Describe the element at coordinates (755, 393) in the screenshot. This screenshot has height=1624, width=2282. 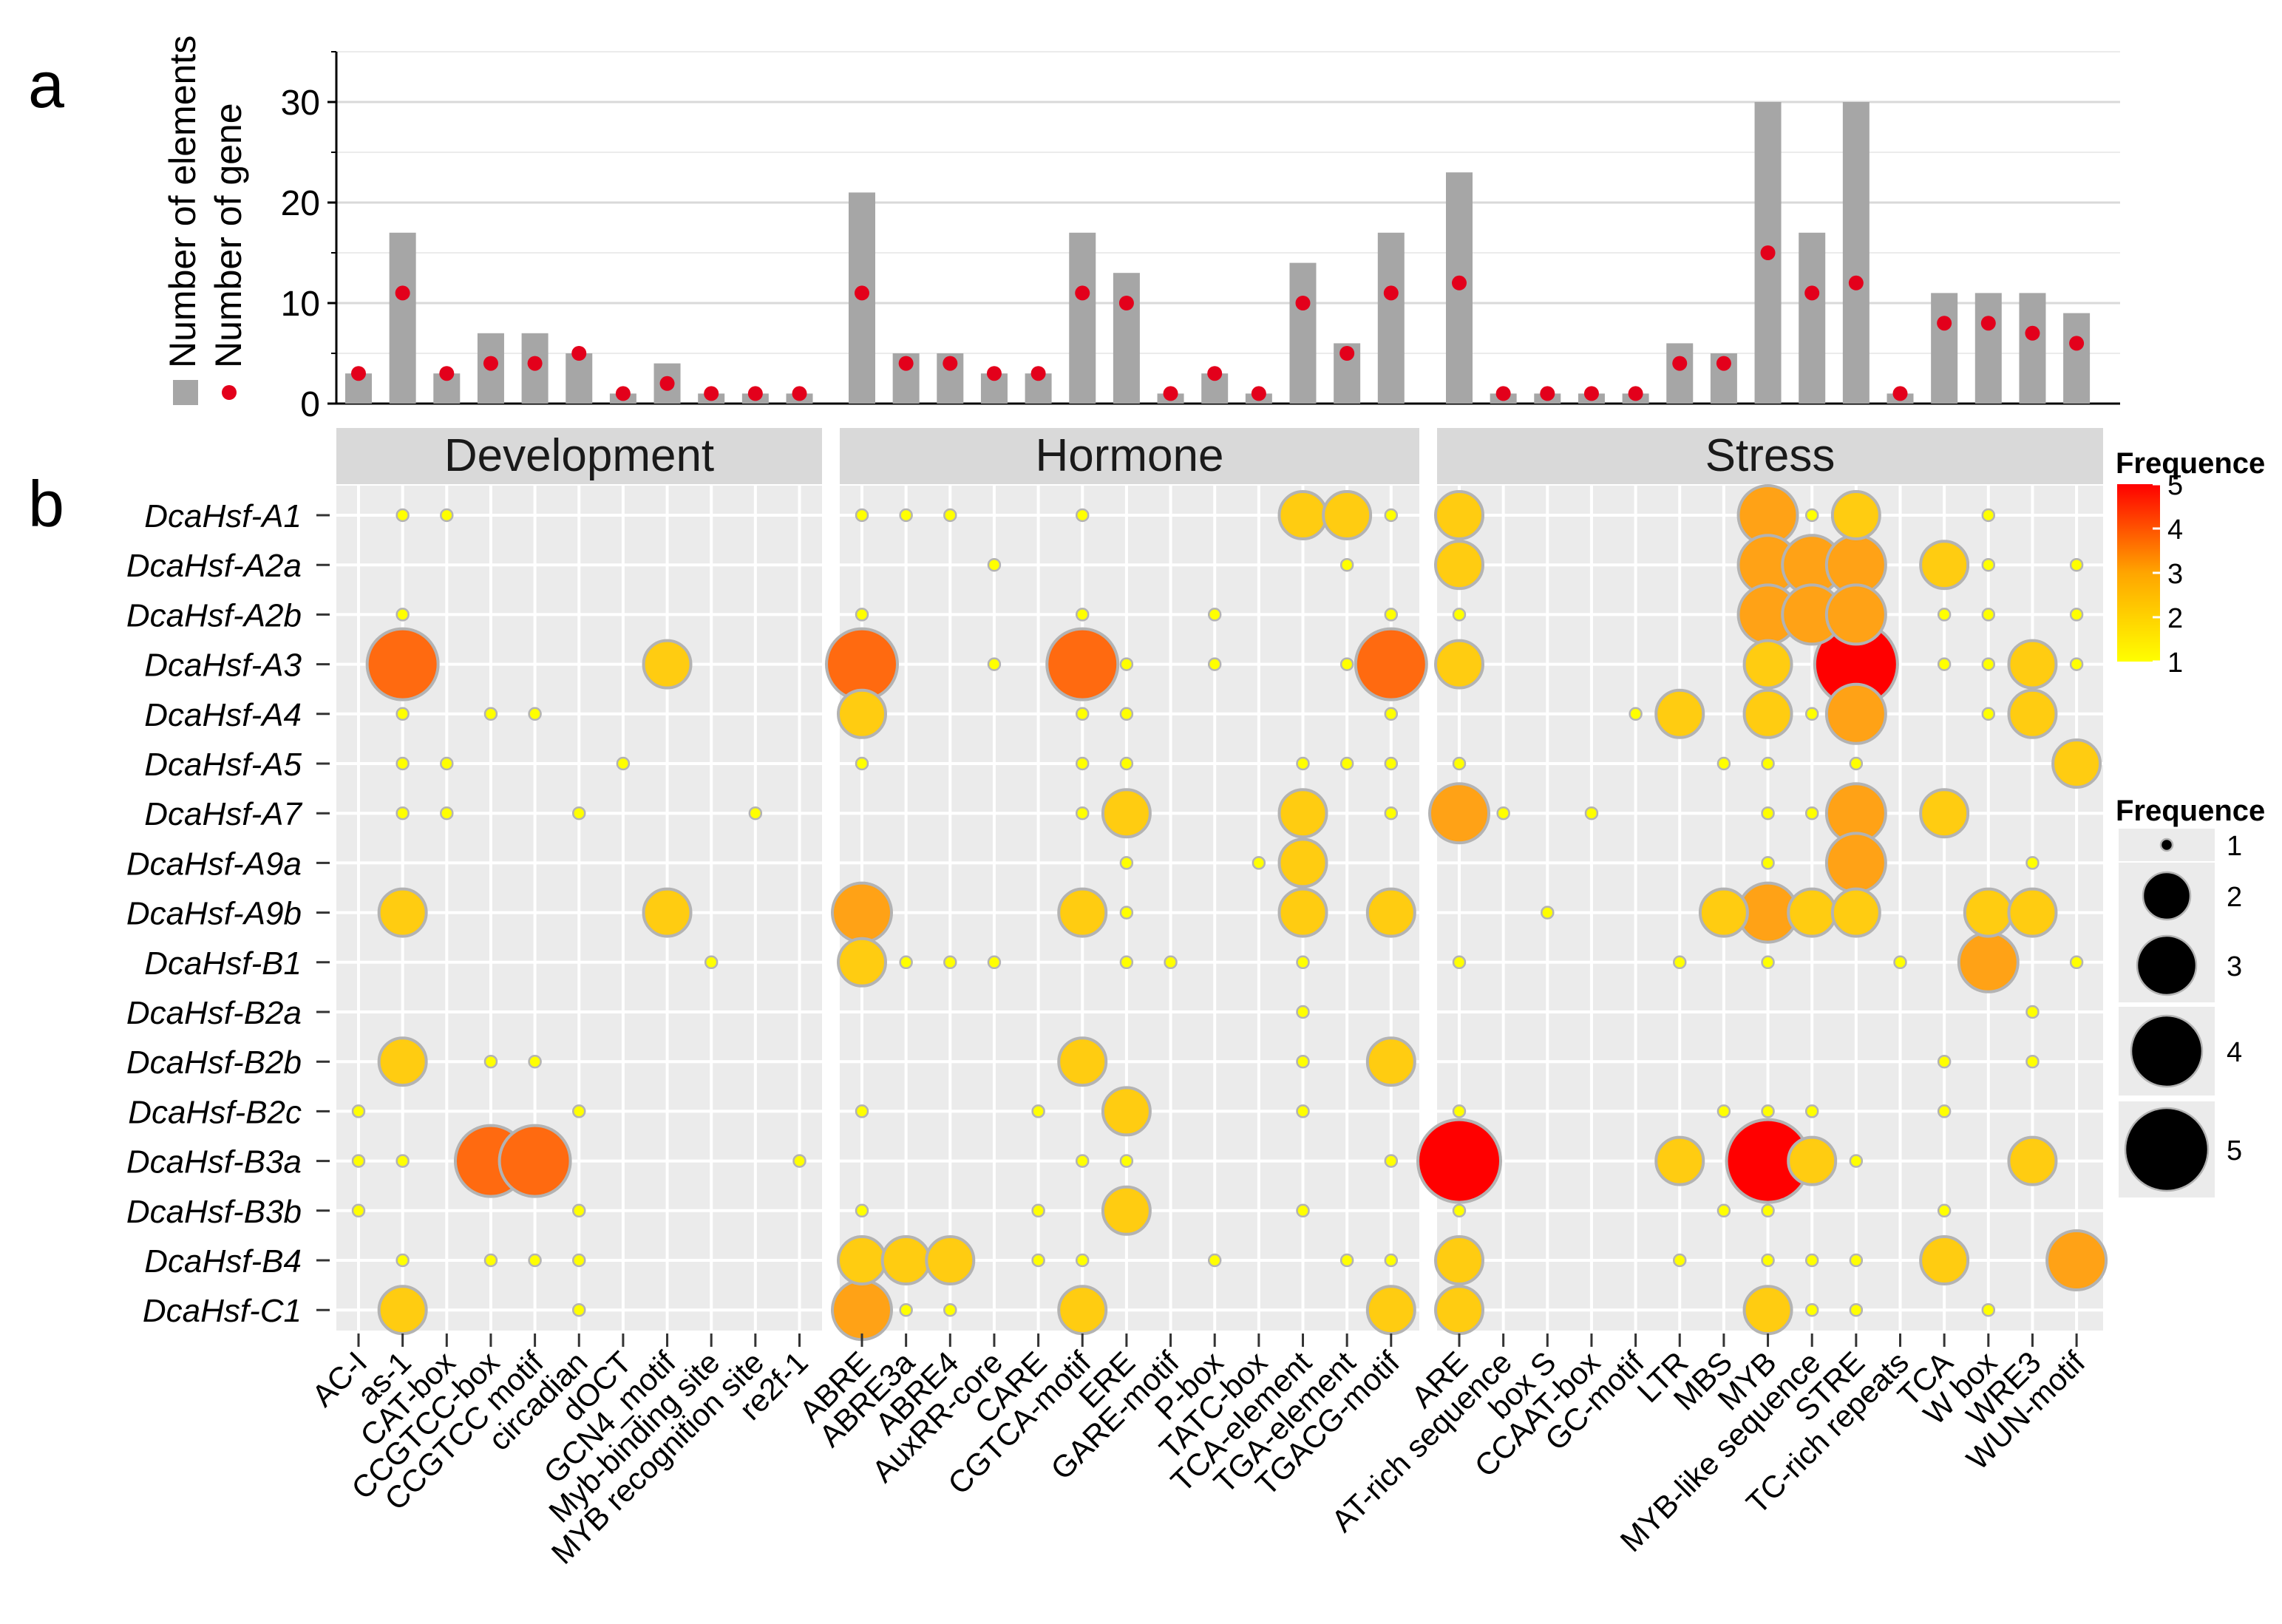
I see `point-MYB recognition site` at that location.